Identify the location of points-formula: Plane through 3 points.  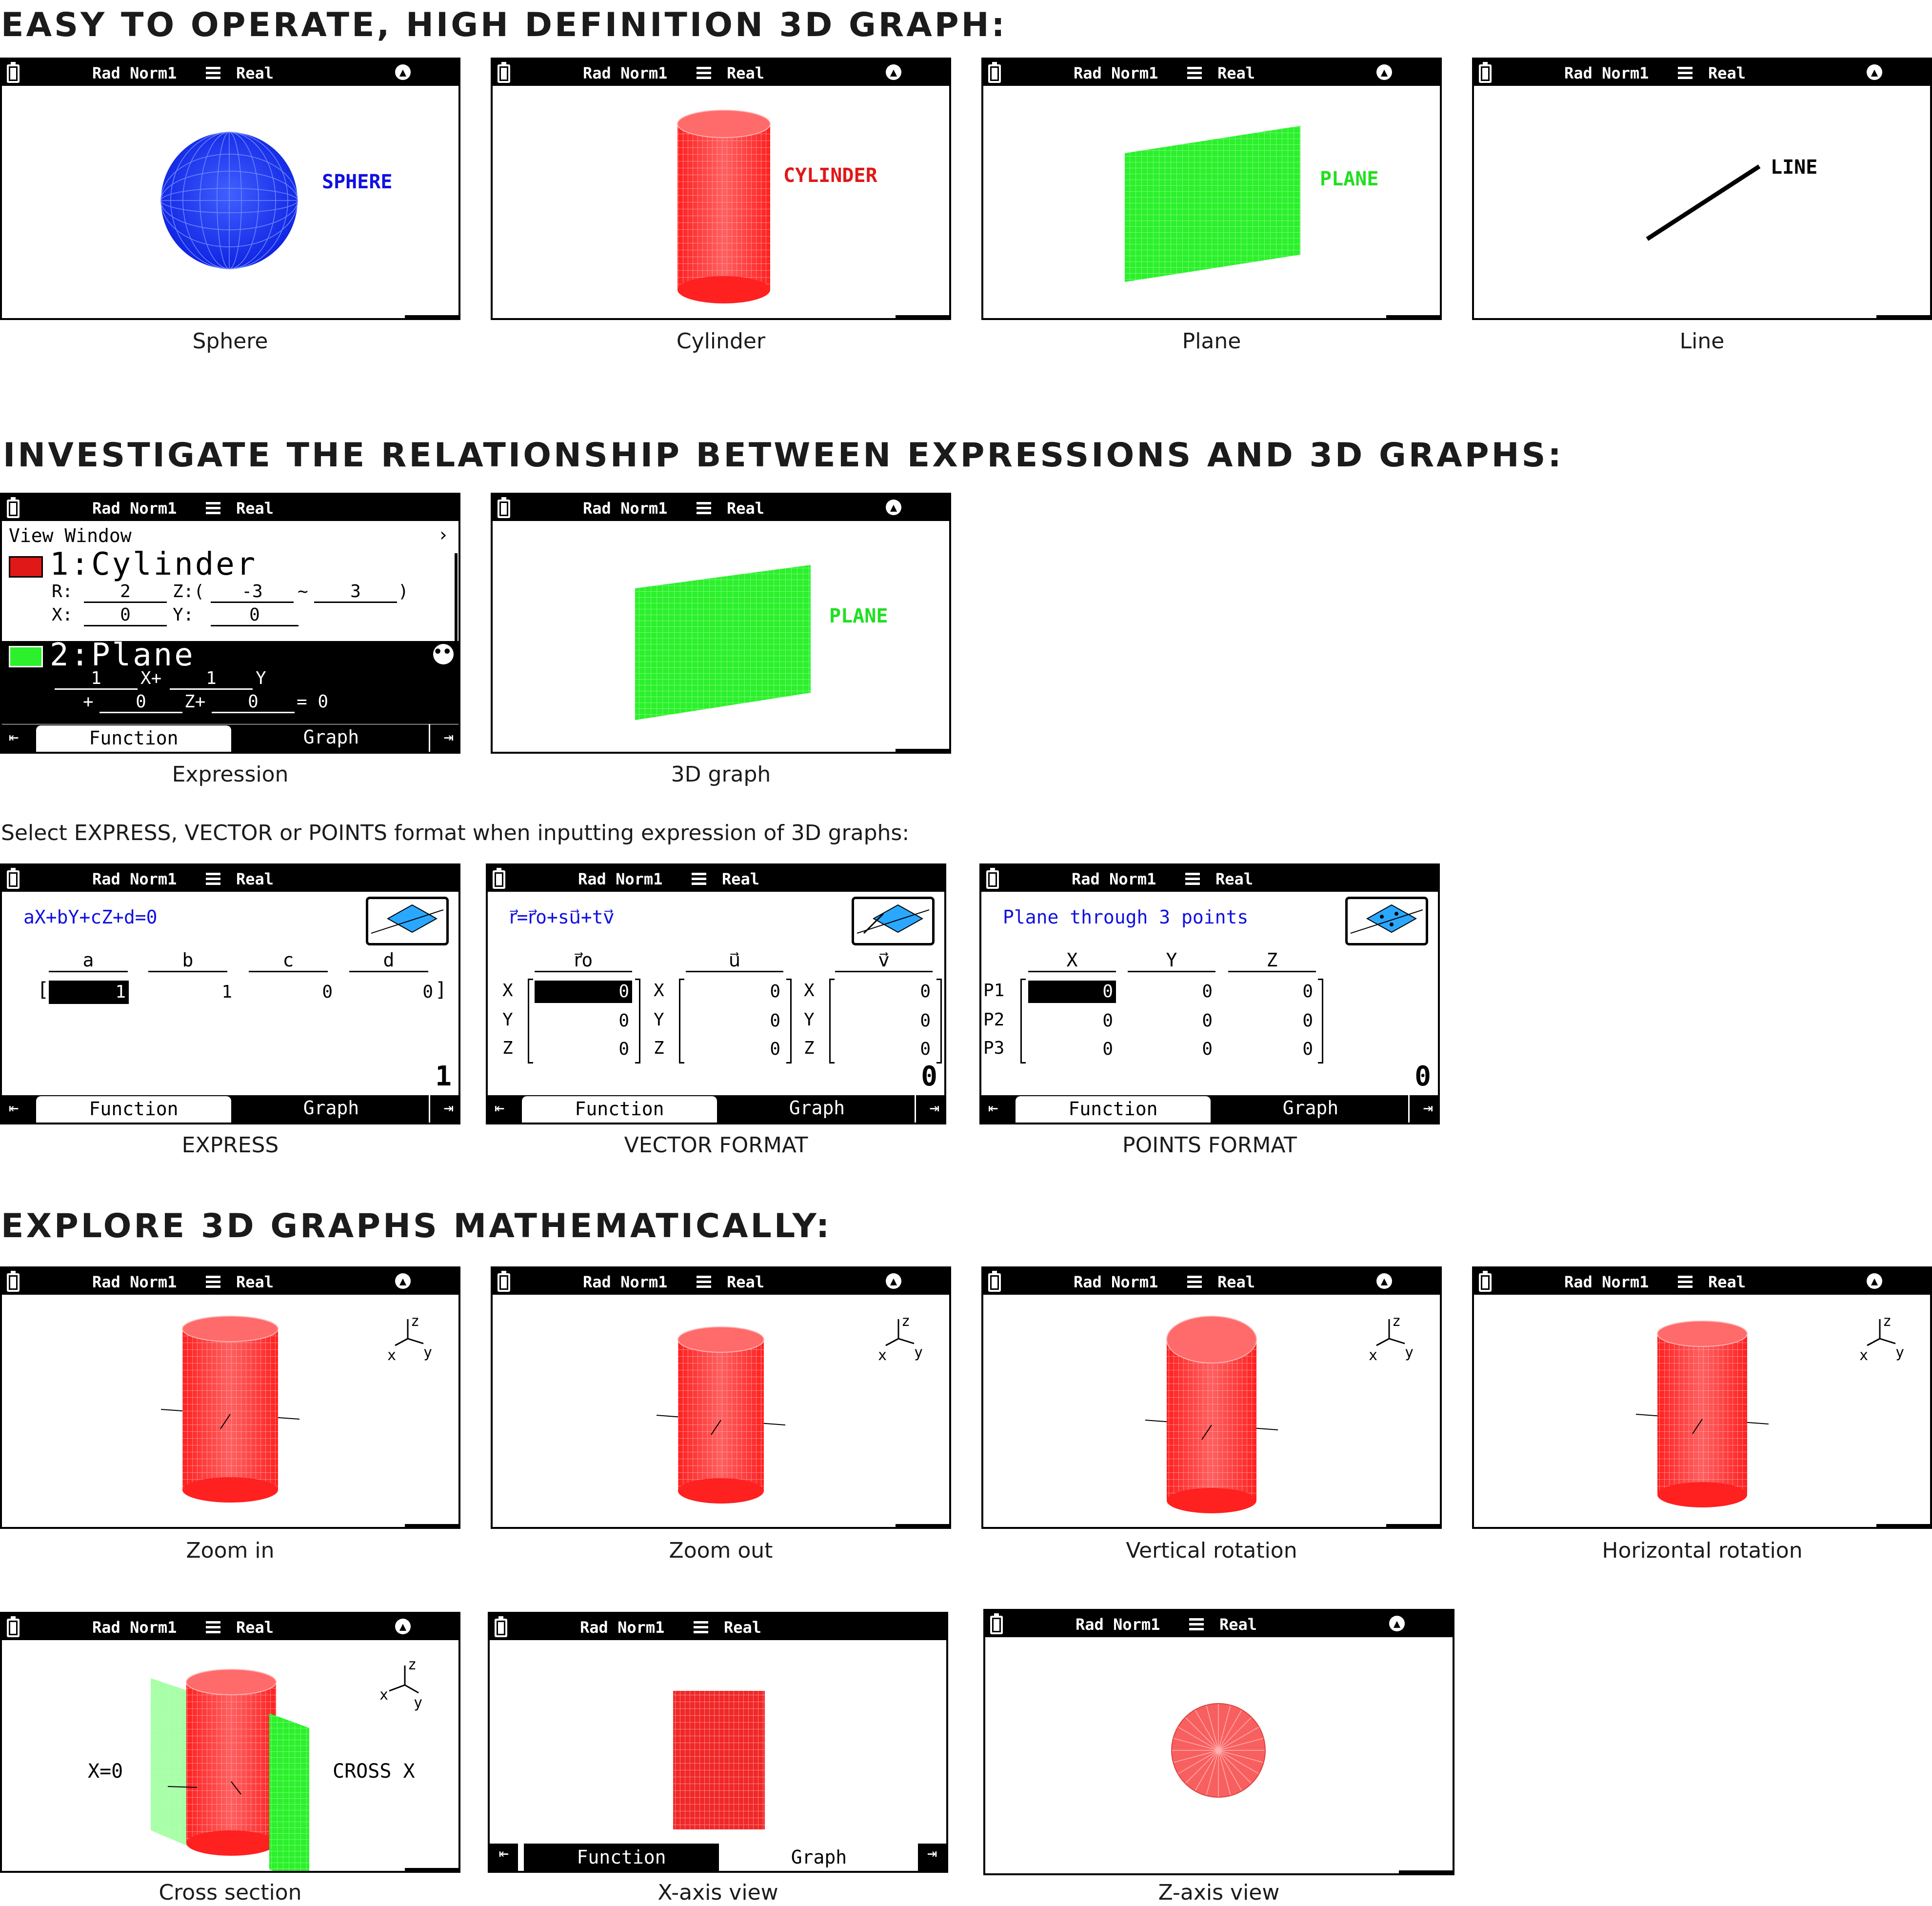
(1126, 917).